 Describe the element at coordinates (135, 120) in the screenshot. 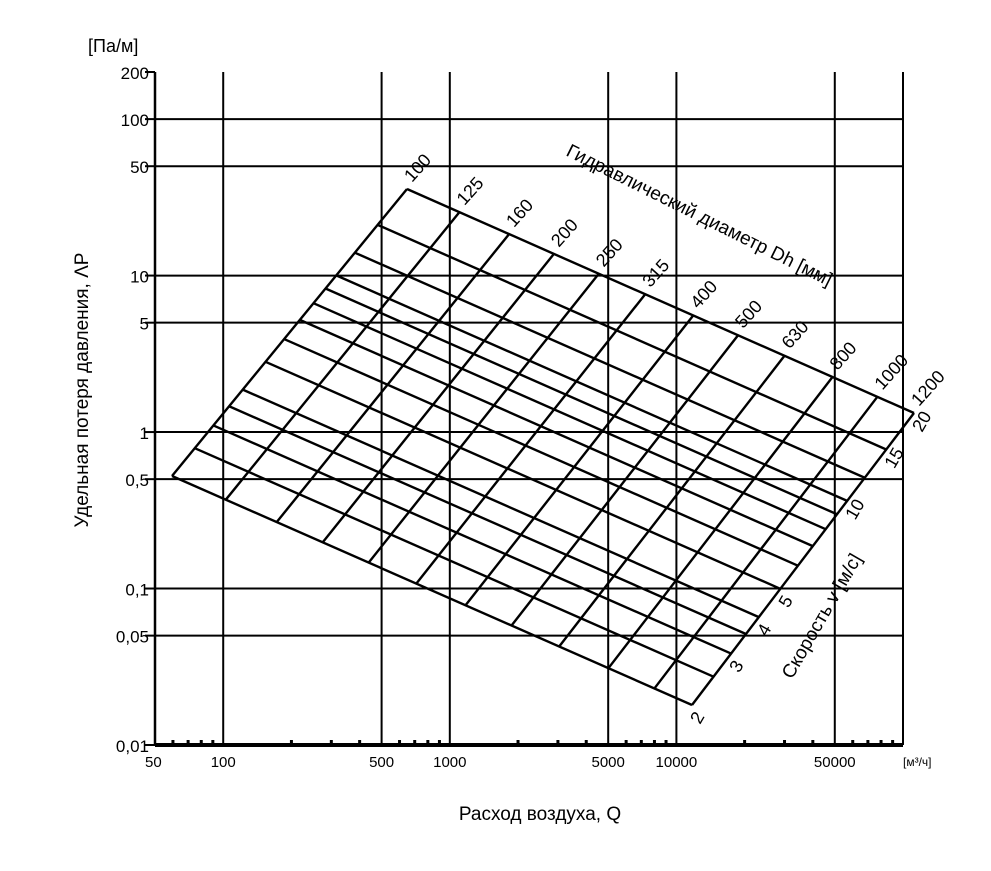

I see `y-tick-label: 100` at that location.